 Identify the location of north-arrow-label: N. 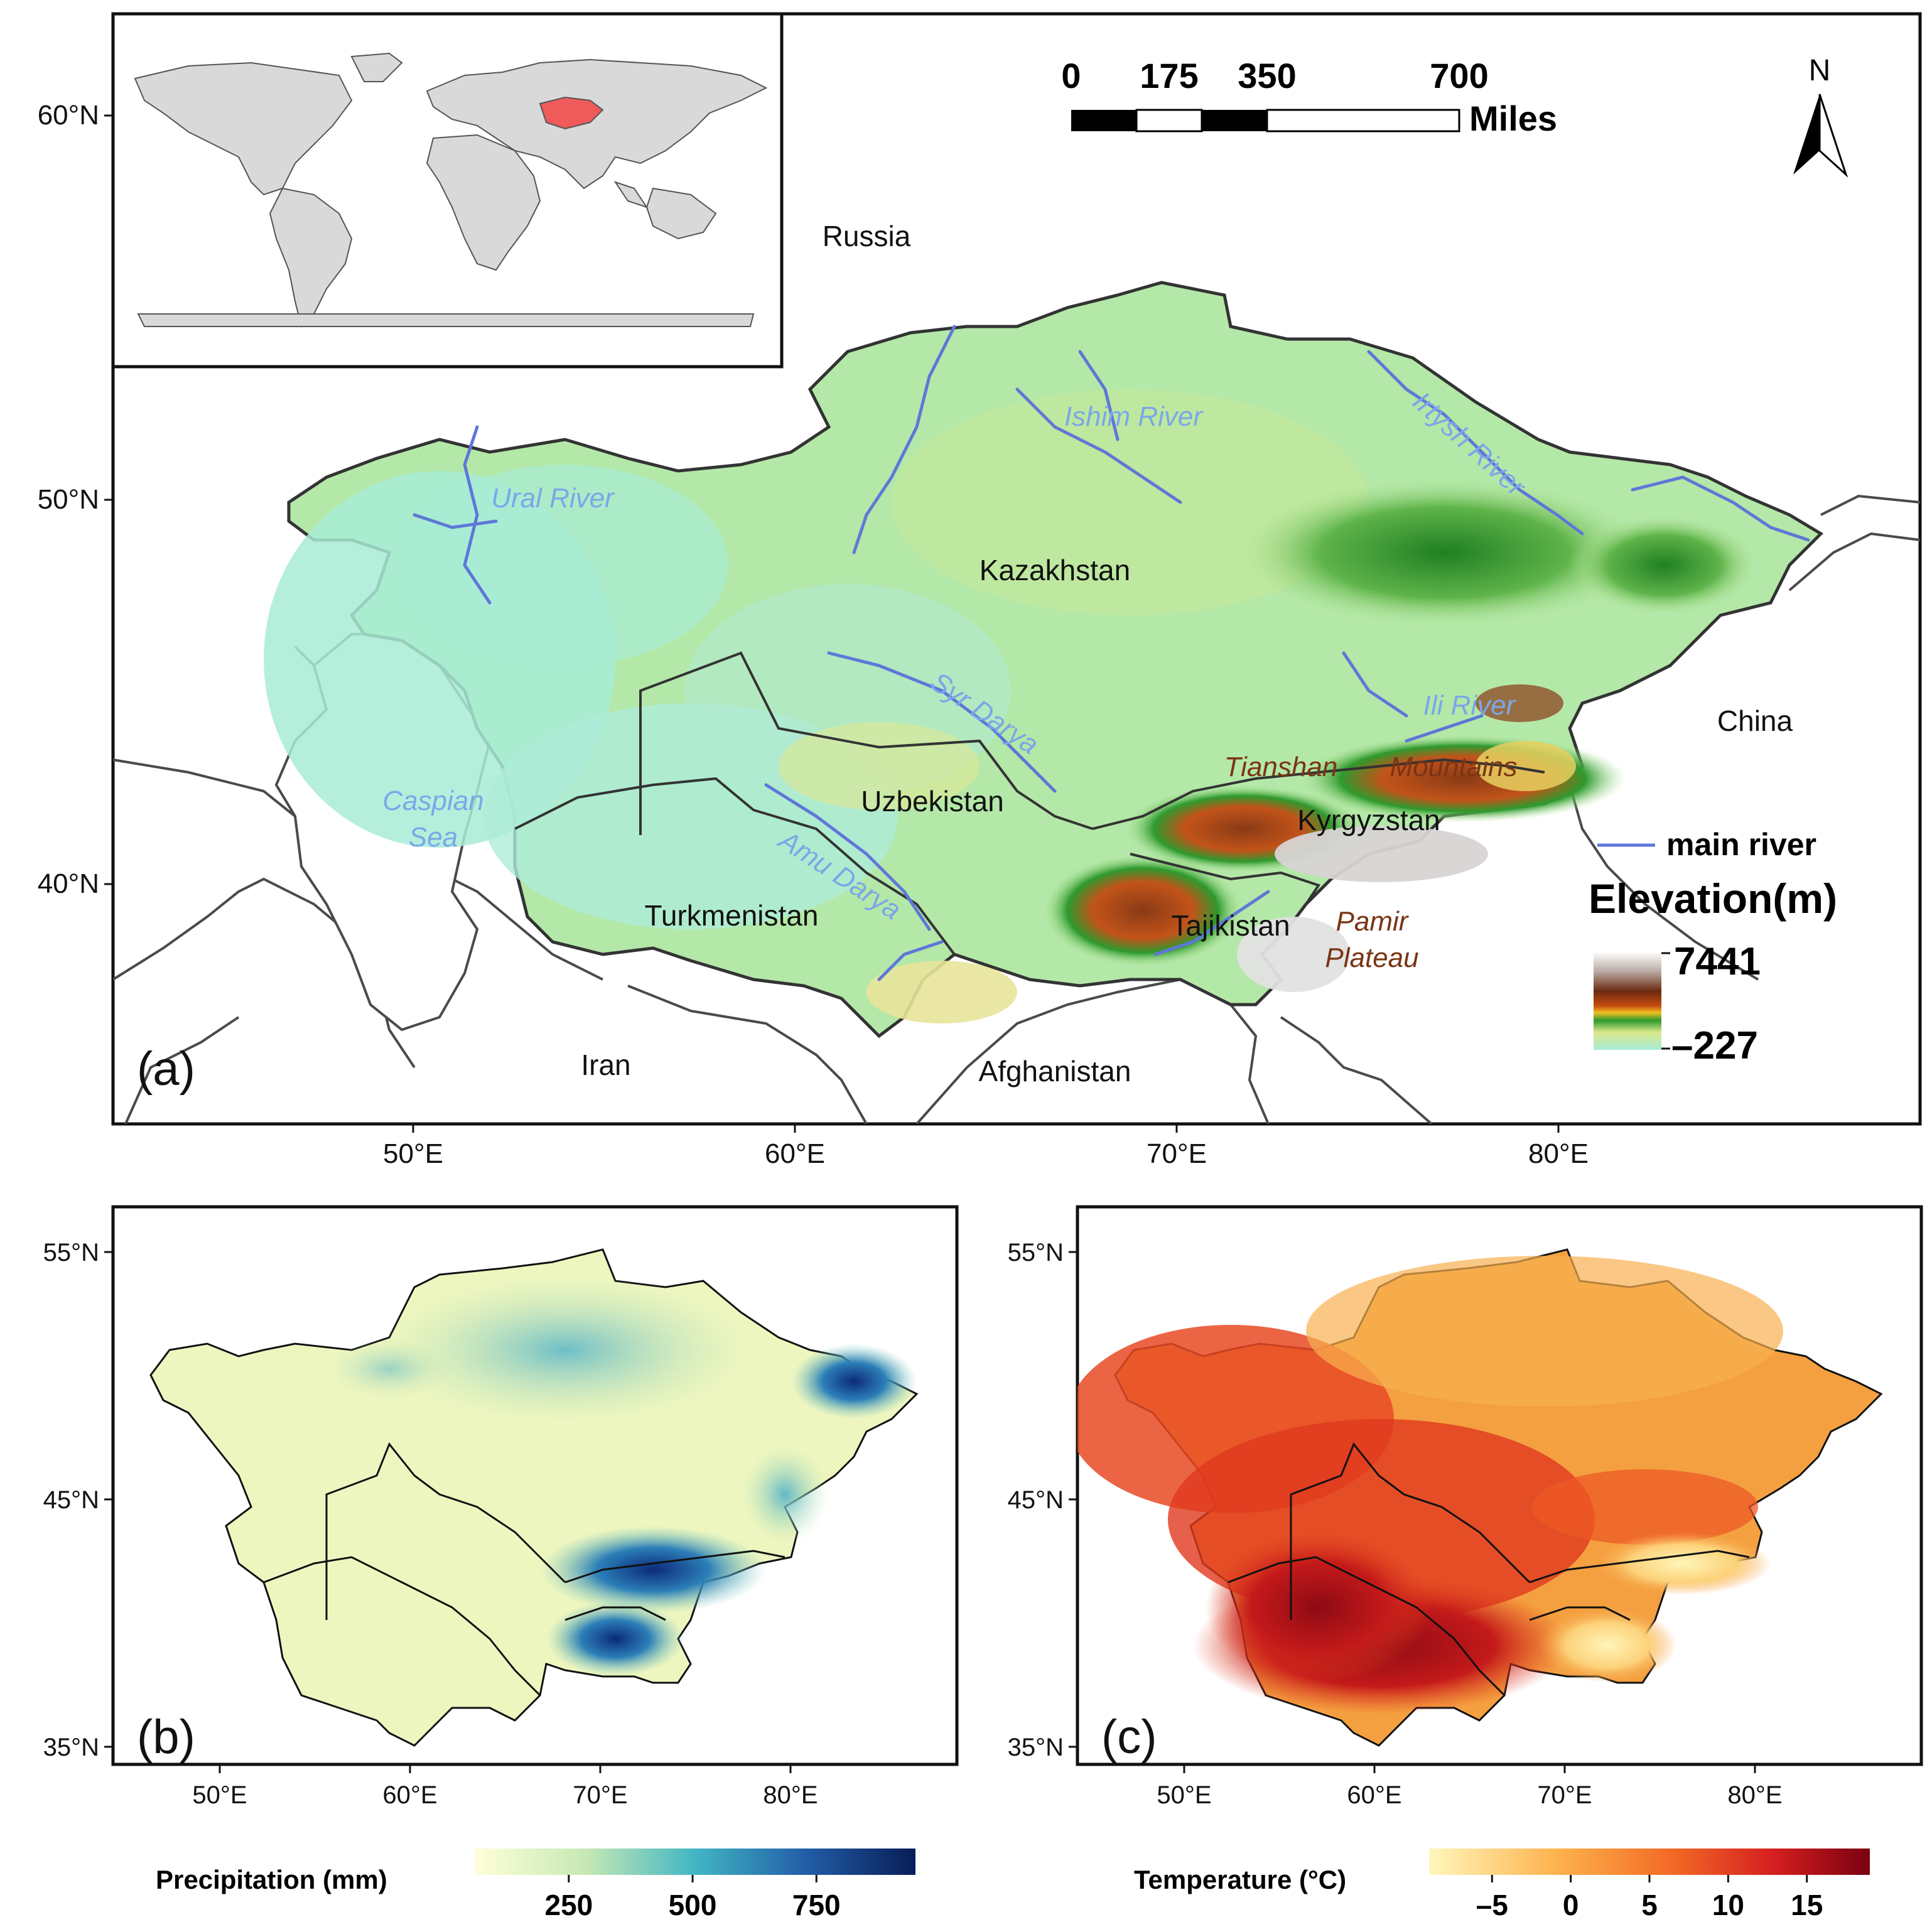
(1820, 70).